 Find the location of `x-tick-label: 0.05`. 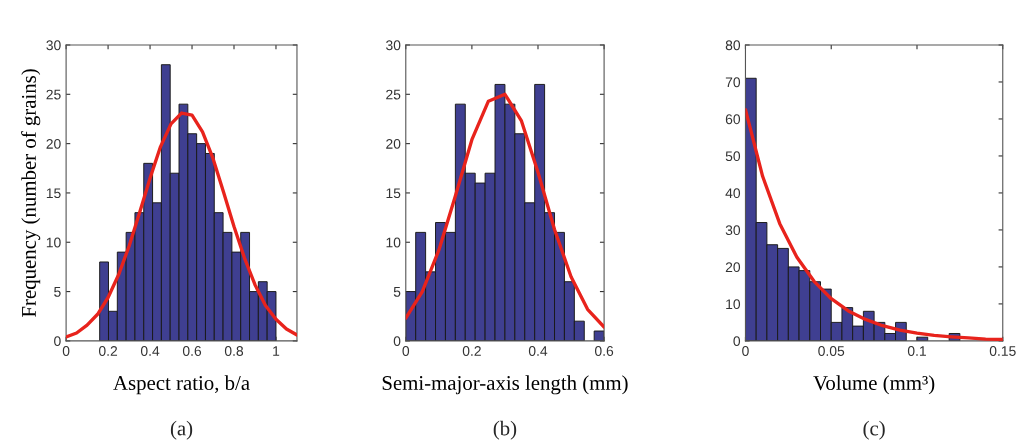

x-tick-label: 0.05 is located at coordinates (831, 351).